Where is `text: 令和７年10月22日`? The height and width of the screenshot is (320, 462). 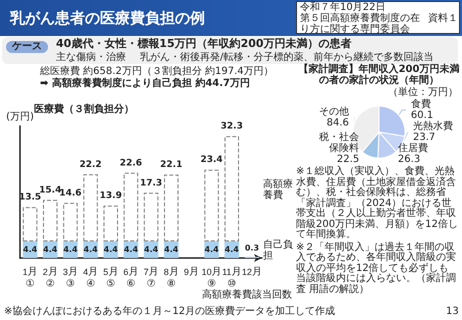 text: 令和７年10月22日 is located at coordinates (343, 7).